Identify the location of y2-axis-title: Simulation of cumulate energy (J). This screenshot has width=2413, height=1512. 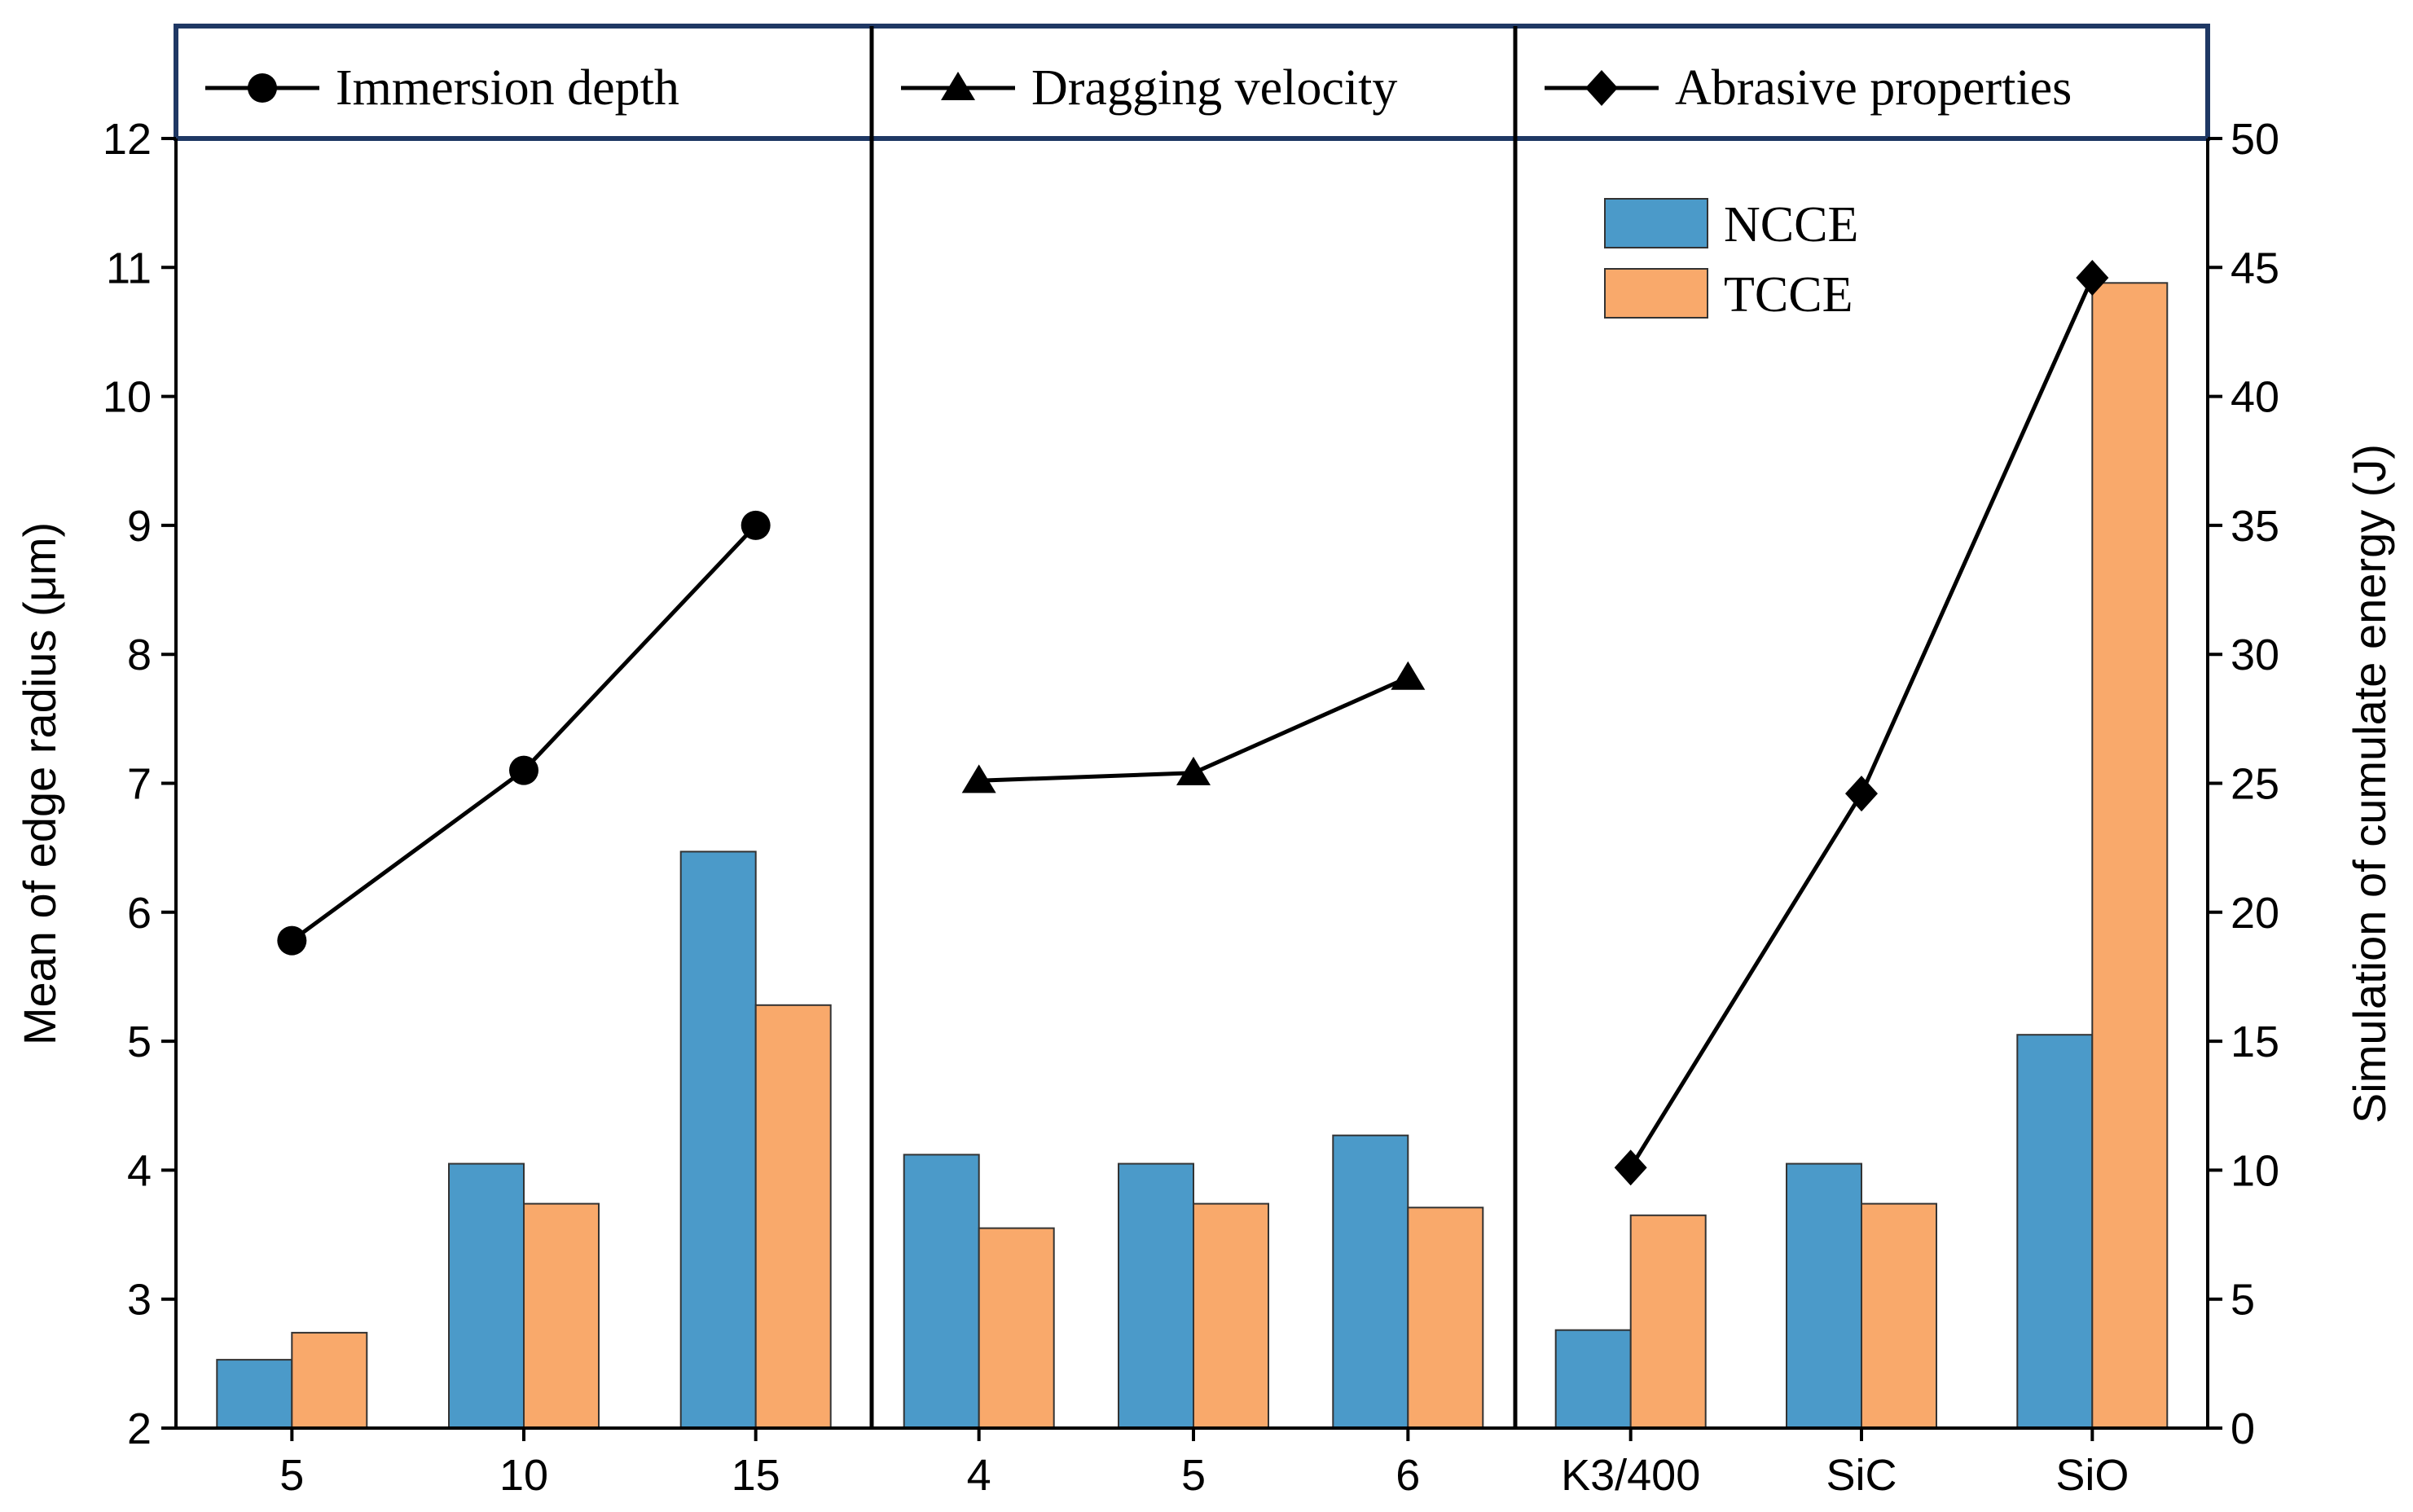
(2369, 783).